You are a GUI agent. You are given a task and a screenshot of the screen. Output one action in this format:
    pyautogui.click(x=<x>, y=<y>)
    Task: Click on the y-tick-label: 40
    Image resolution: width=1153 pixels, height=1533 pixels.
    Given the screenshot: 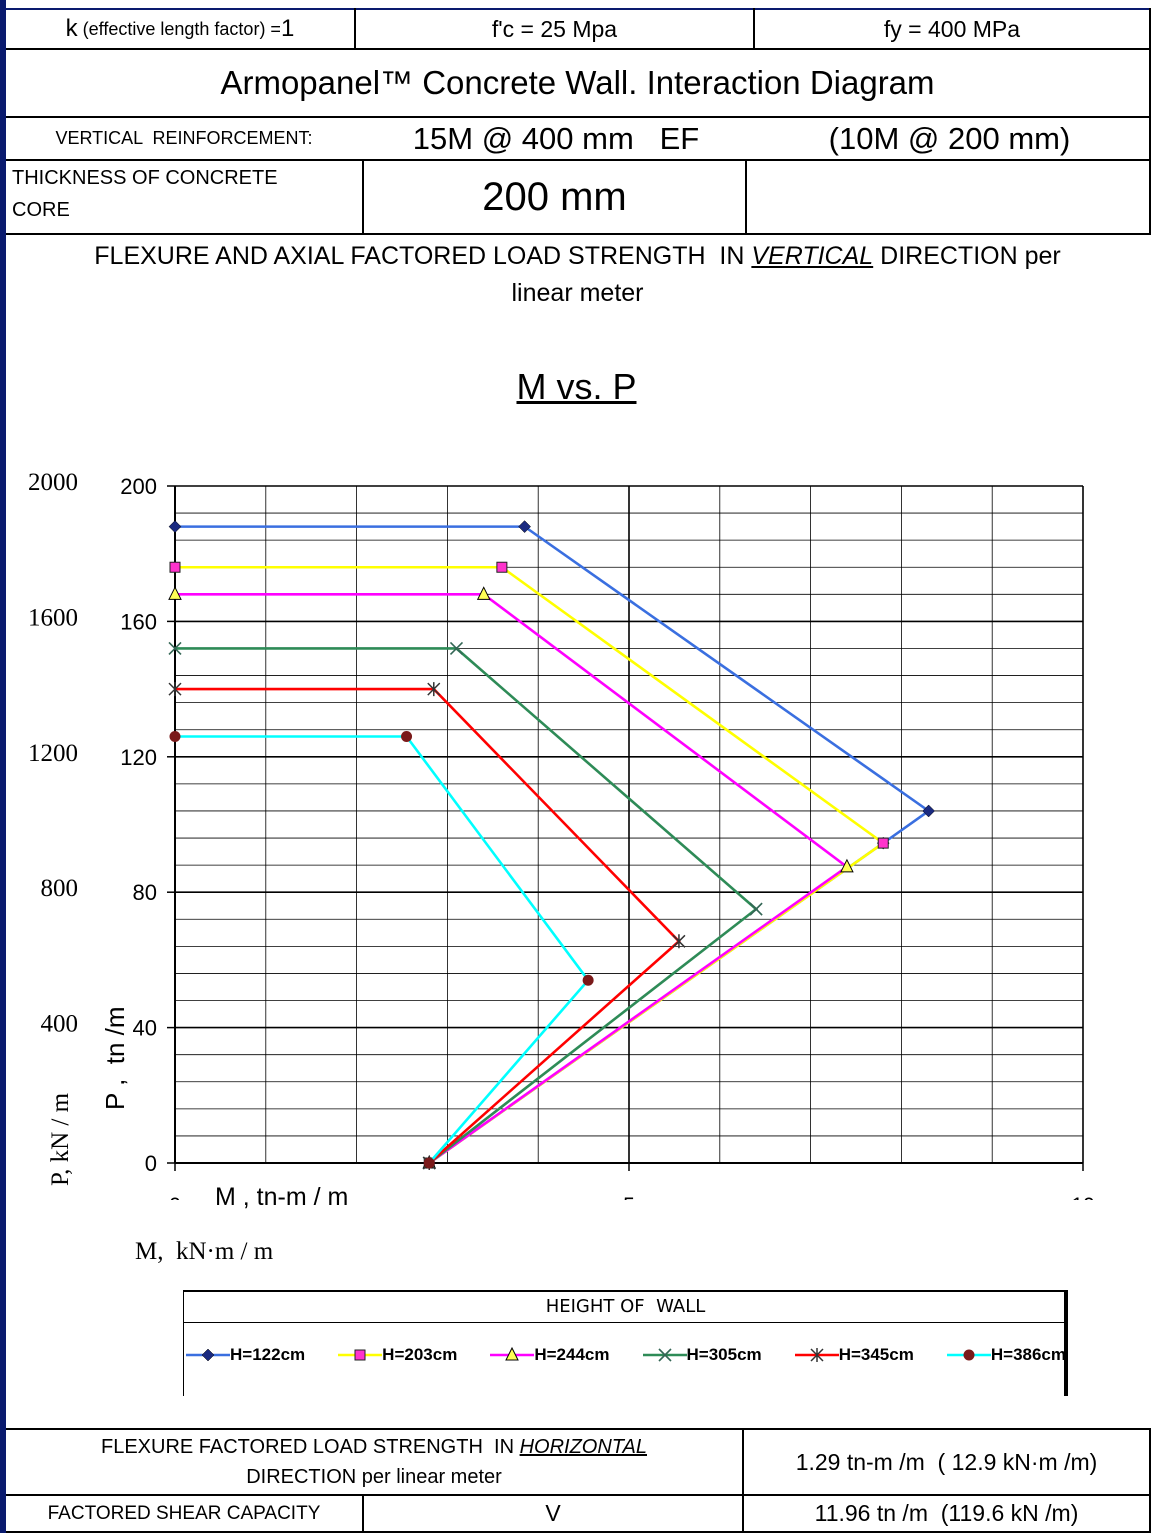 What is the action you would take?
    pyautogui.click(x=145, y=1028)
    